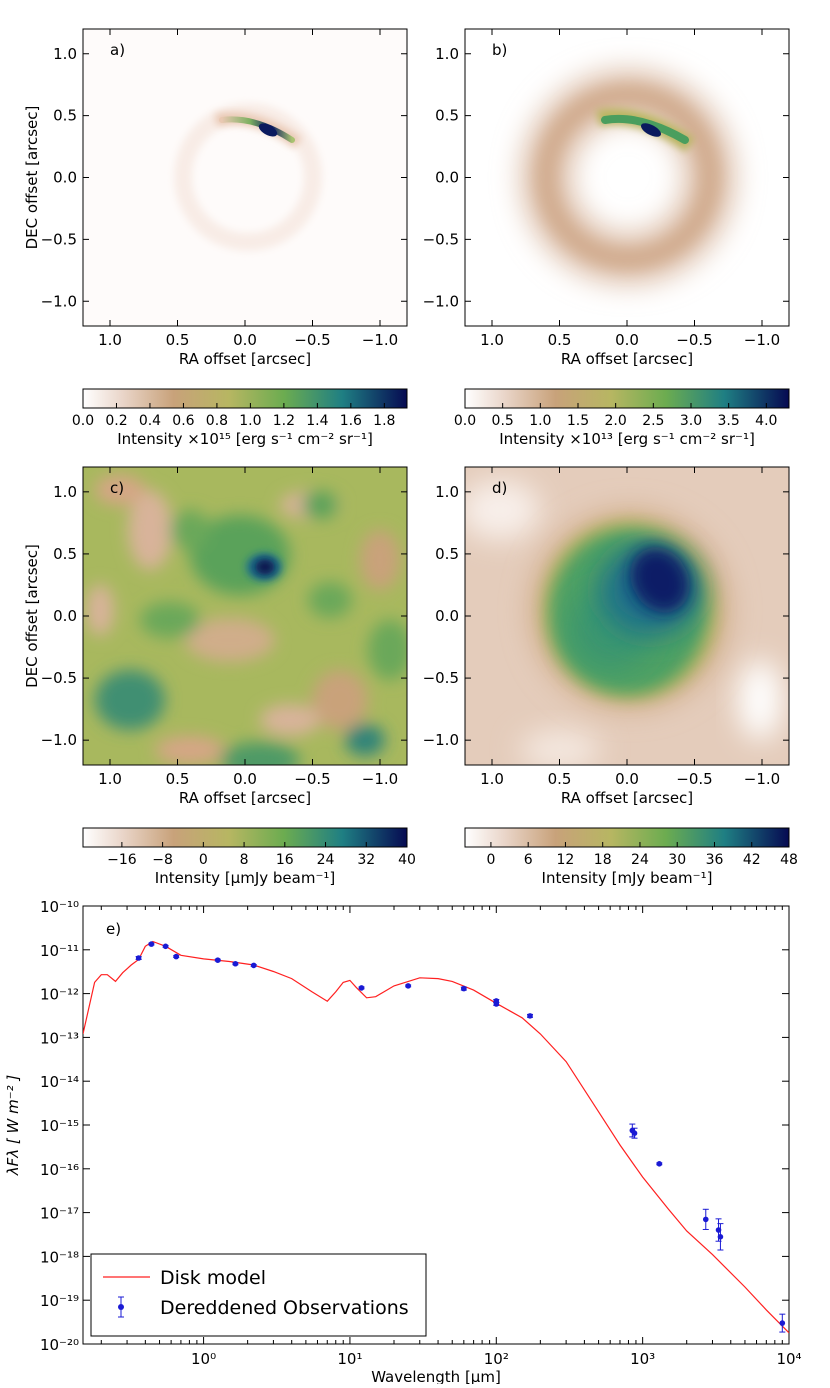  I want to click on y-tick-label: 10⁻¹⁹, so click(59, 1301).